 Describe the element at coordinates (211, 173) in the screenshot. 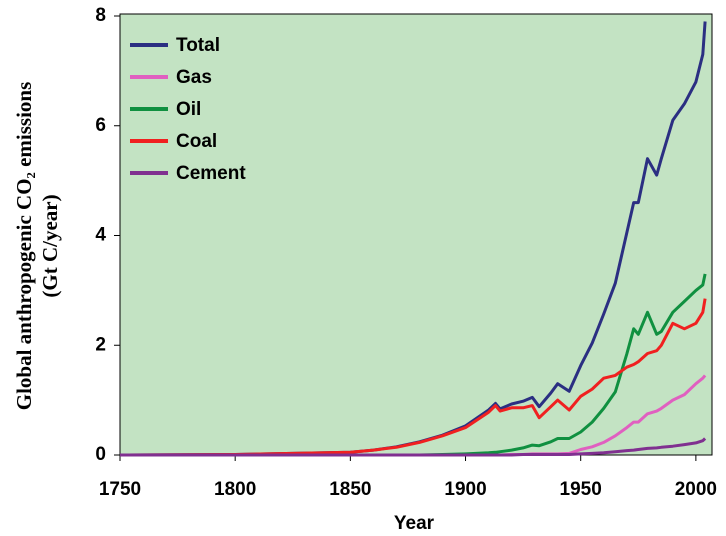

I see `legend-label: Cement` at that location.